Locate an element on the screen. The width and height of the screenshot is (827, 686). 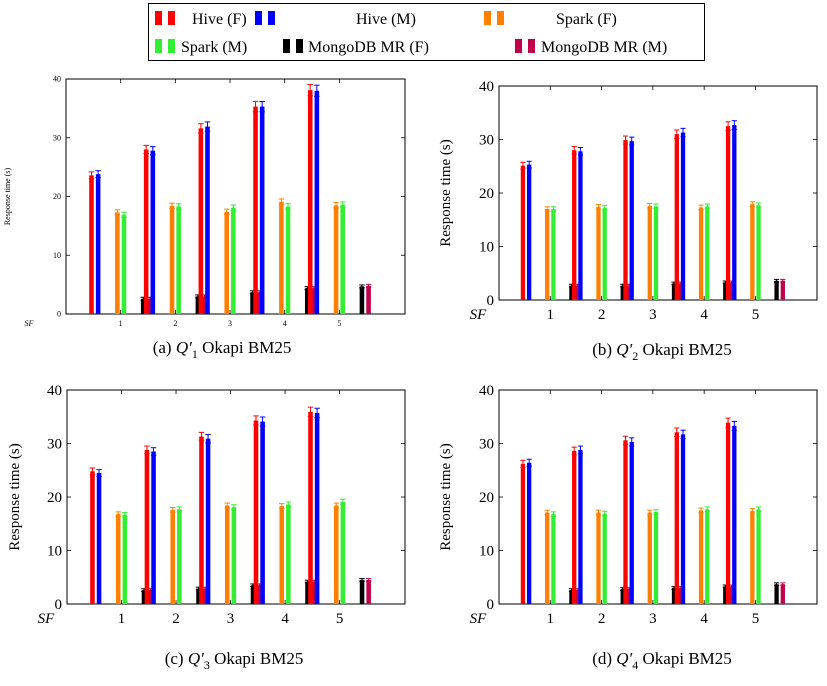
bar-hive-f-sf4 is located at coordinates (676, 518).